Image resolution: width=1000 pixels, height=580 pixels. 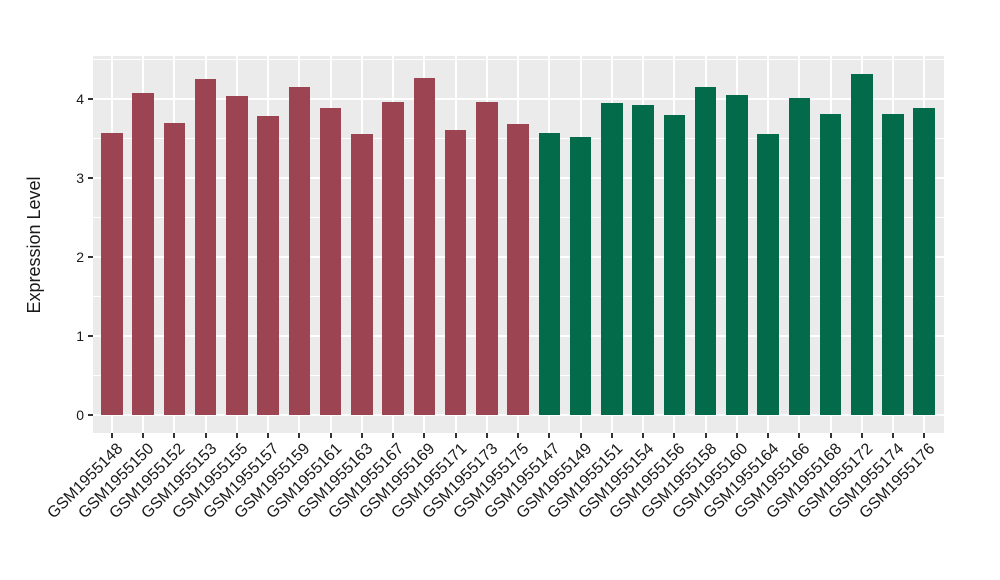 What do you see at coordinates (34, 245) in the screenshot?
I see `y-axis-title: Expression Level` at bounding box center [34, 245].